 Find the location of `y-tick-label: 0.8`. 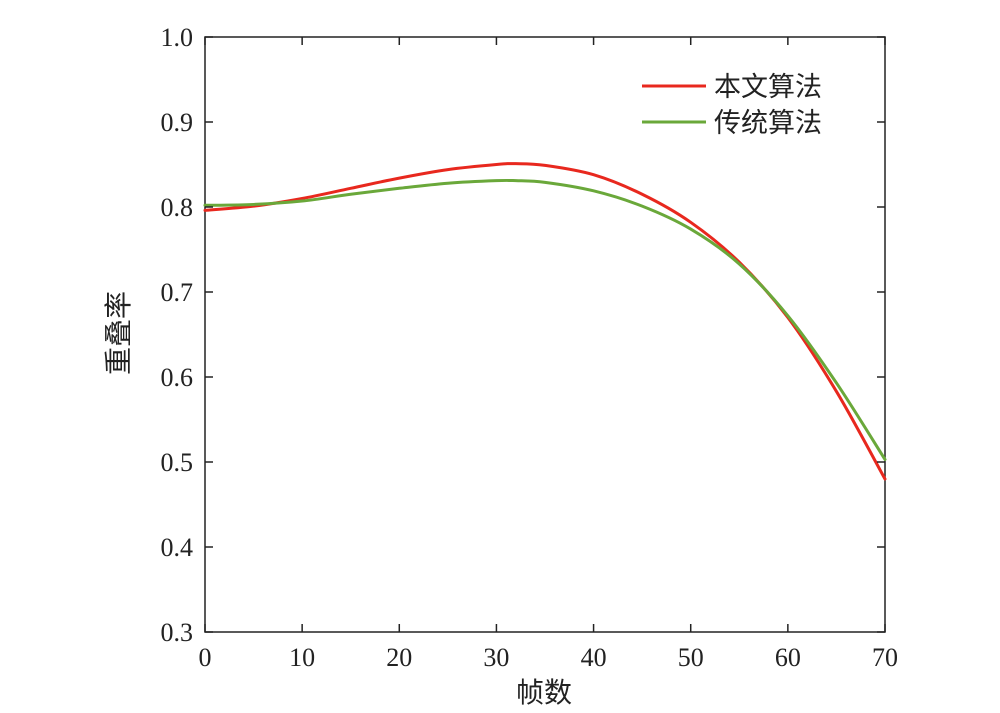

y-tick-label: 0.8 is located at coordinates (177, 207).